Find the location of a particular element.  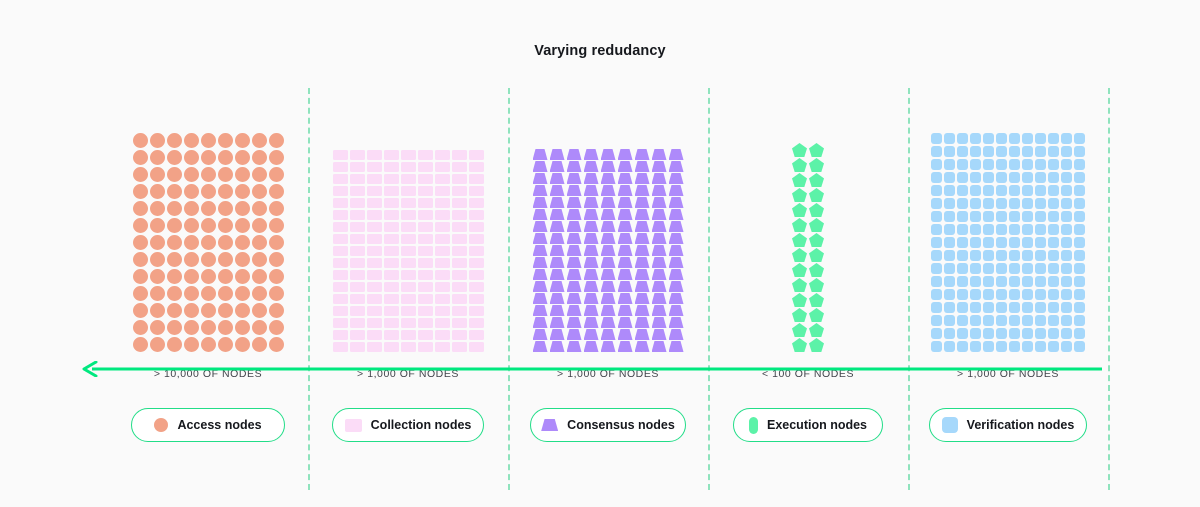

node-grid-execution is located at coordinates (808, 247).